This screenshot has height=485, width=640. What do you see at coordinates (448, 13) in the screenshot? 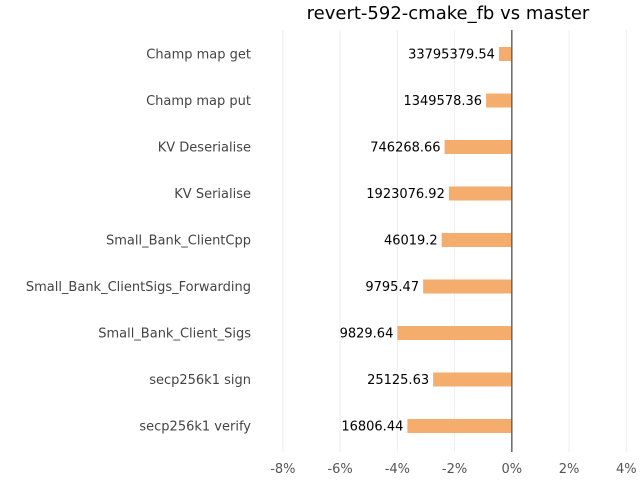
I see `chart-title: revert-592-cmake_fb vs master` at bounding box center [448, 13].